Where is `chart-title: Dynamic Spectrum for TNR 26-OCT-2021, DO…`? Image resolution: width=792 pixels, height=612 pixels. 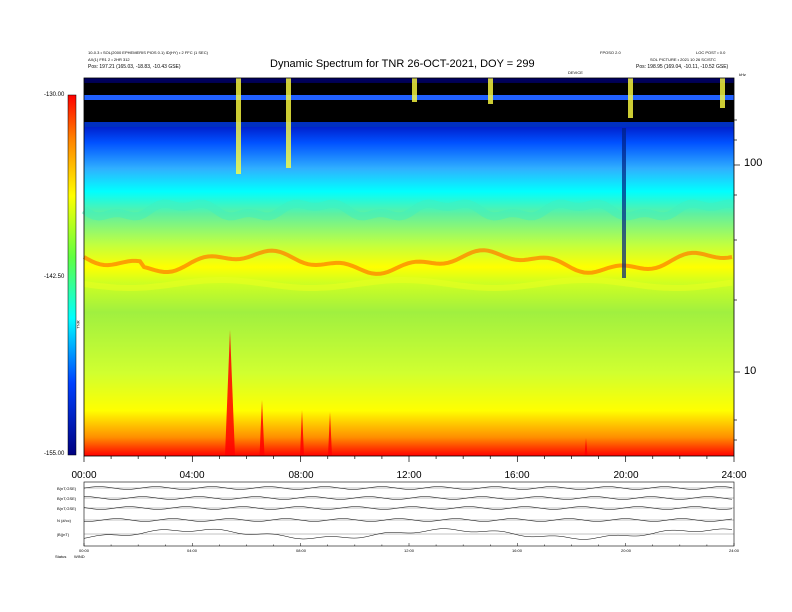 chart-title: Dynamic Spectrum for TNR 26-OCT-2021, DO… is located at coordinates (402, 64).